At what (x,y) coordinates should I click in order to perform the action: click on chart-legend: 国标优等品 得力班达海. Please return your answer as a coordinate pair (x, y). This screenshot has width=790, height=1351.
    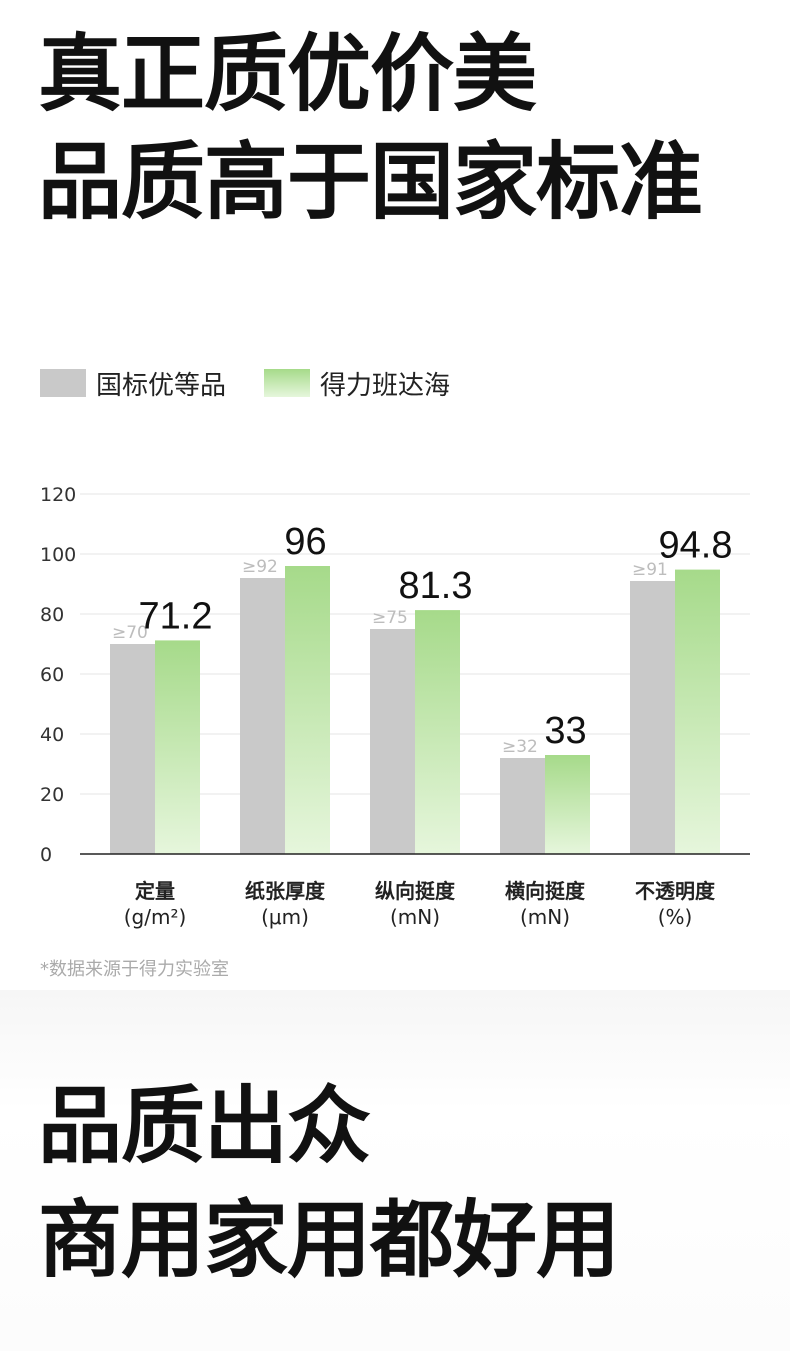
    Looking at the image, I should click on (264, 383).